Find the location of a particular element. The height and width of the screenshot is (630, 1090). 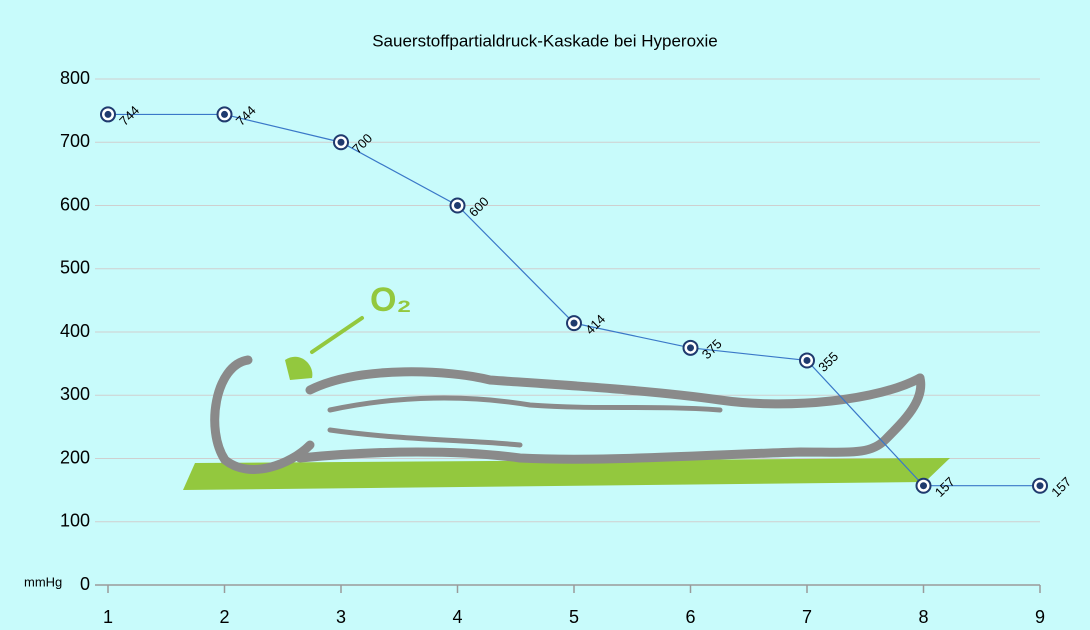

y-tick-label: 600 is located at coordinates (75, 204).